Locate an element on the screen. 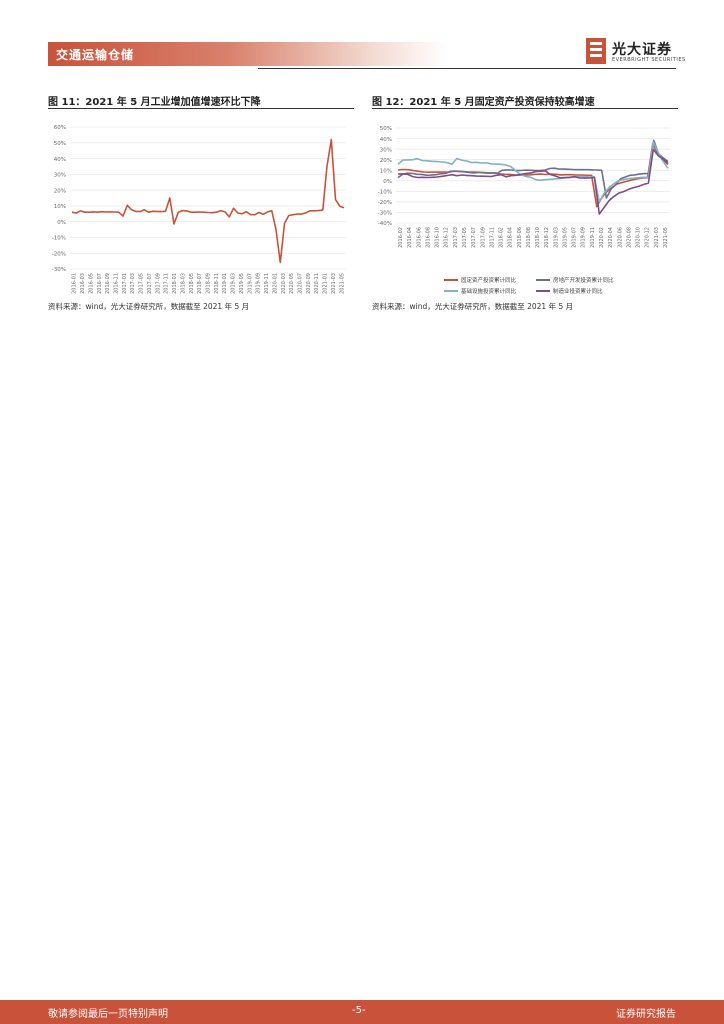 The height and width of the screenshot is (1024, 724). x-tick-label: 2020-02 is located at coordinates (602, 237).